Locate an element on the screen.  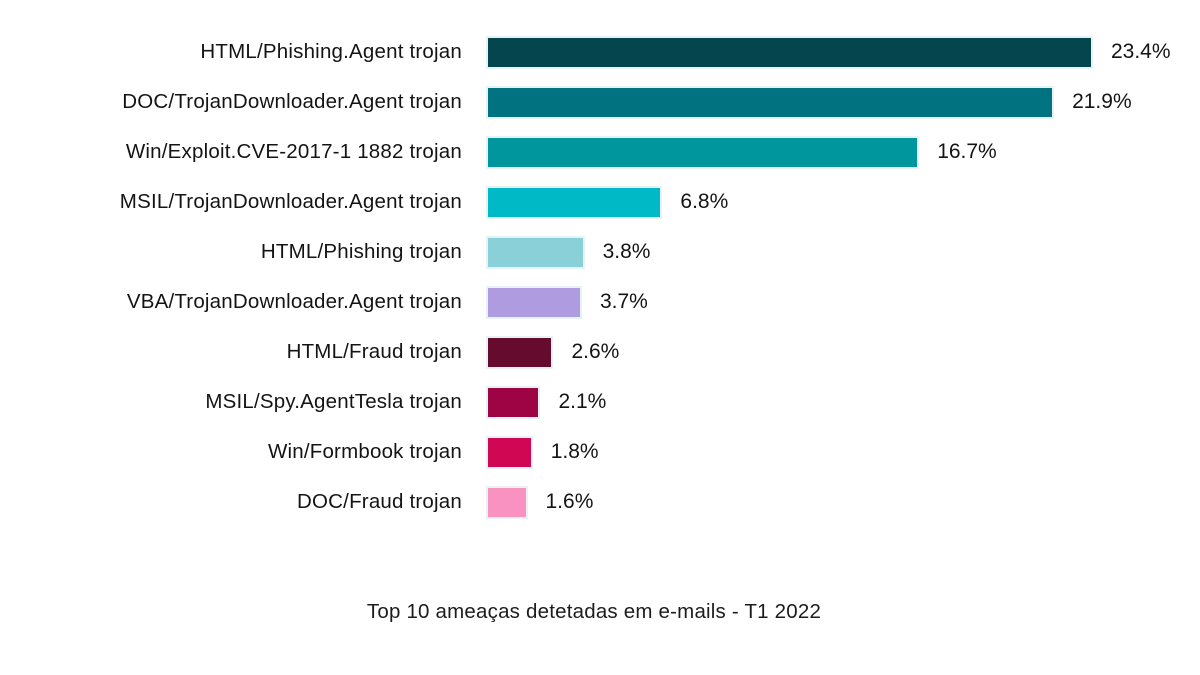
chart-row: DOC/Fraud trojan 1.6% is located at coordinates (600, 502).